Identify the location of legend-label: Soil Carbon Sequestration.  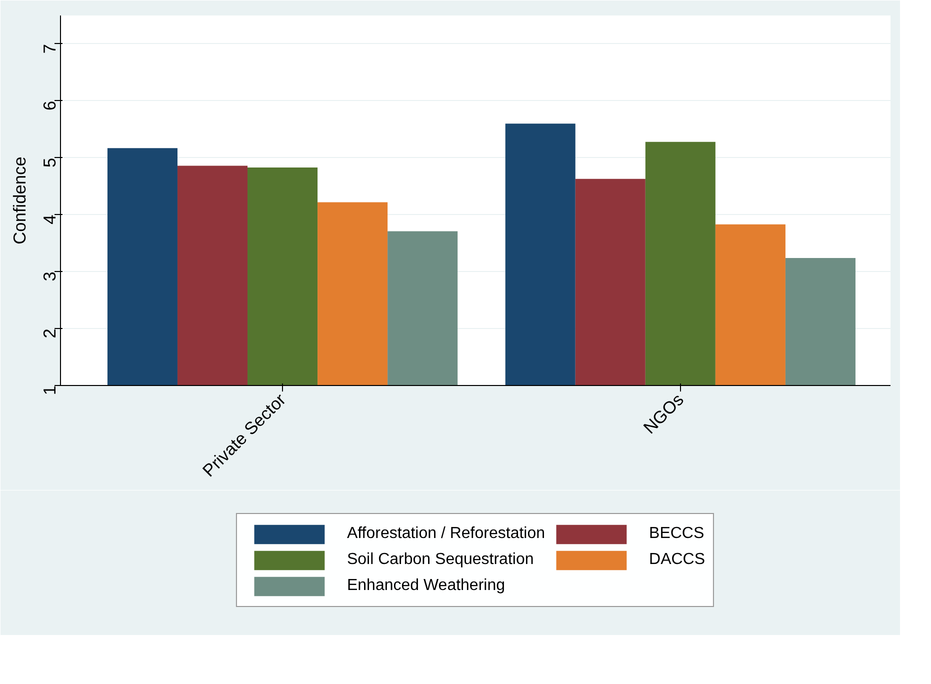
(440, 560).